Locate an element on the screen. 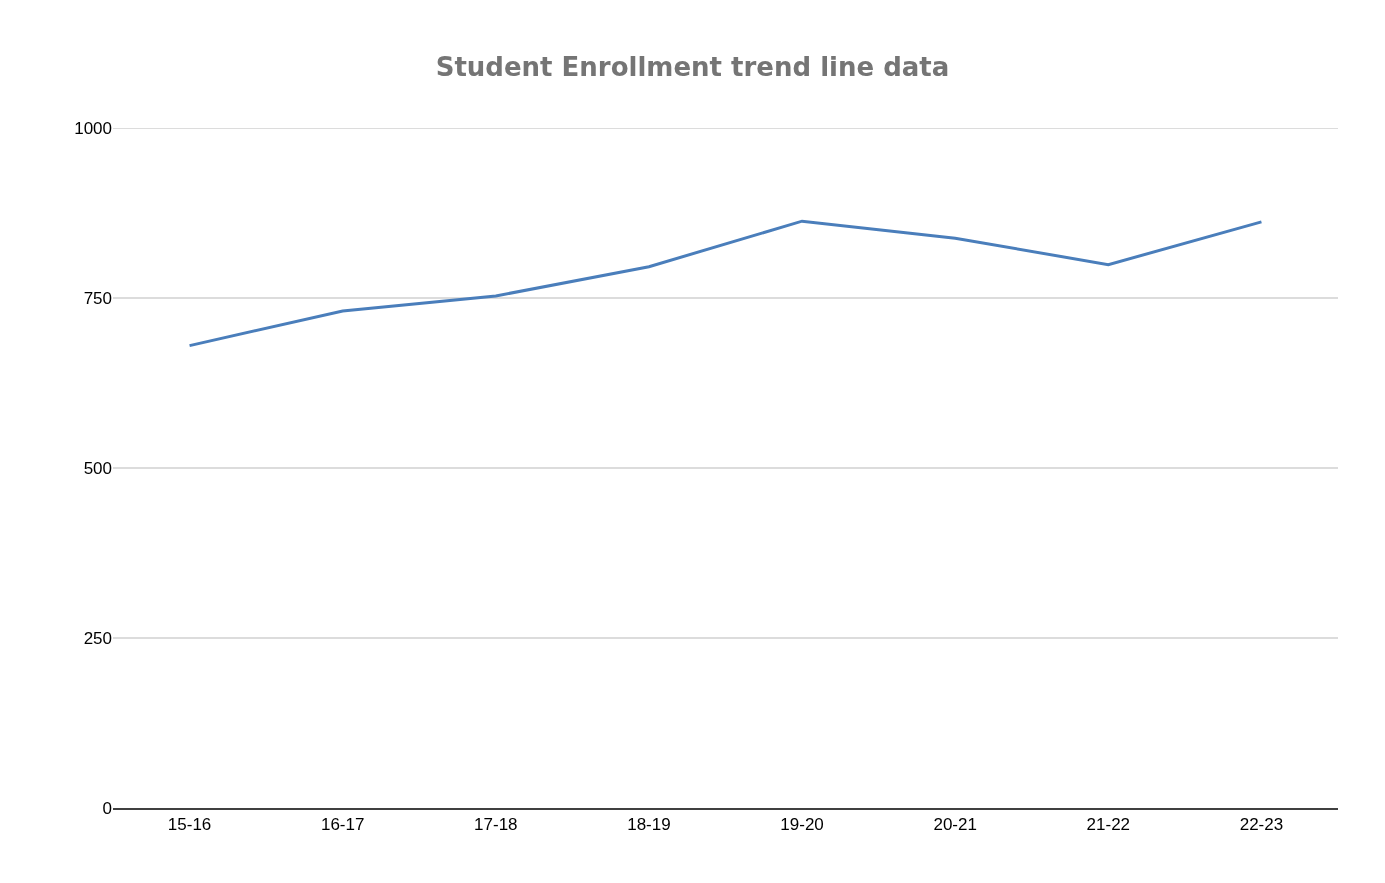 The image size is (1385, 883). x-tick-label: 21-22 is located at coordinates (1108, 825).